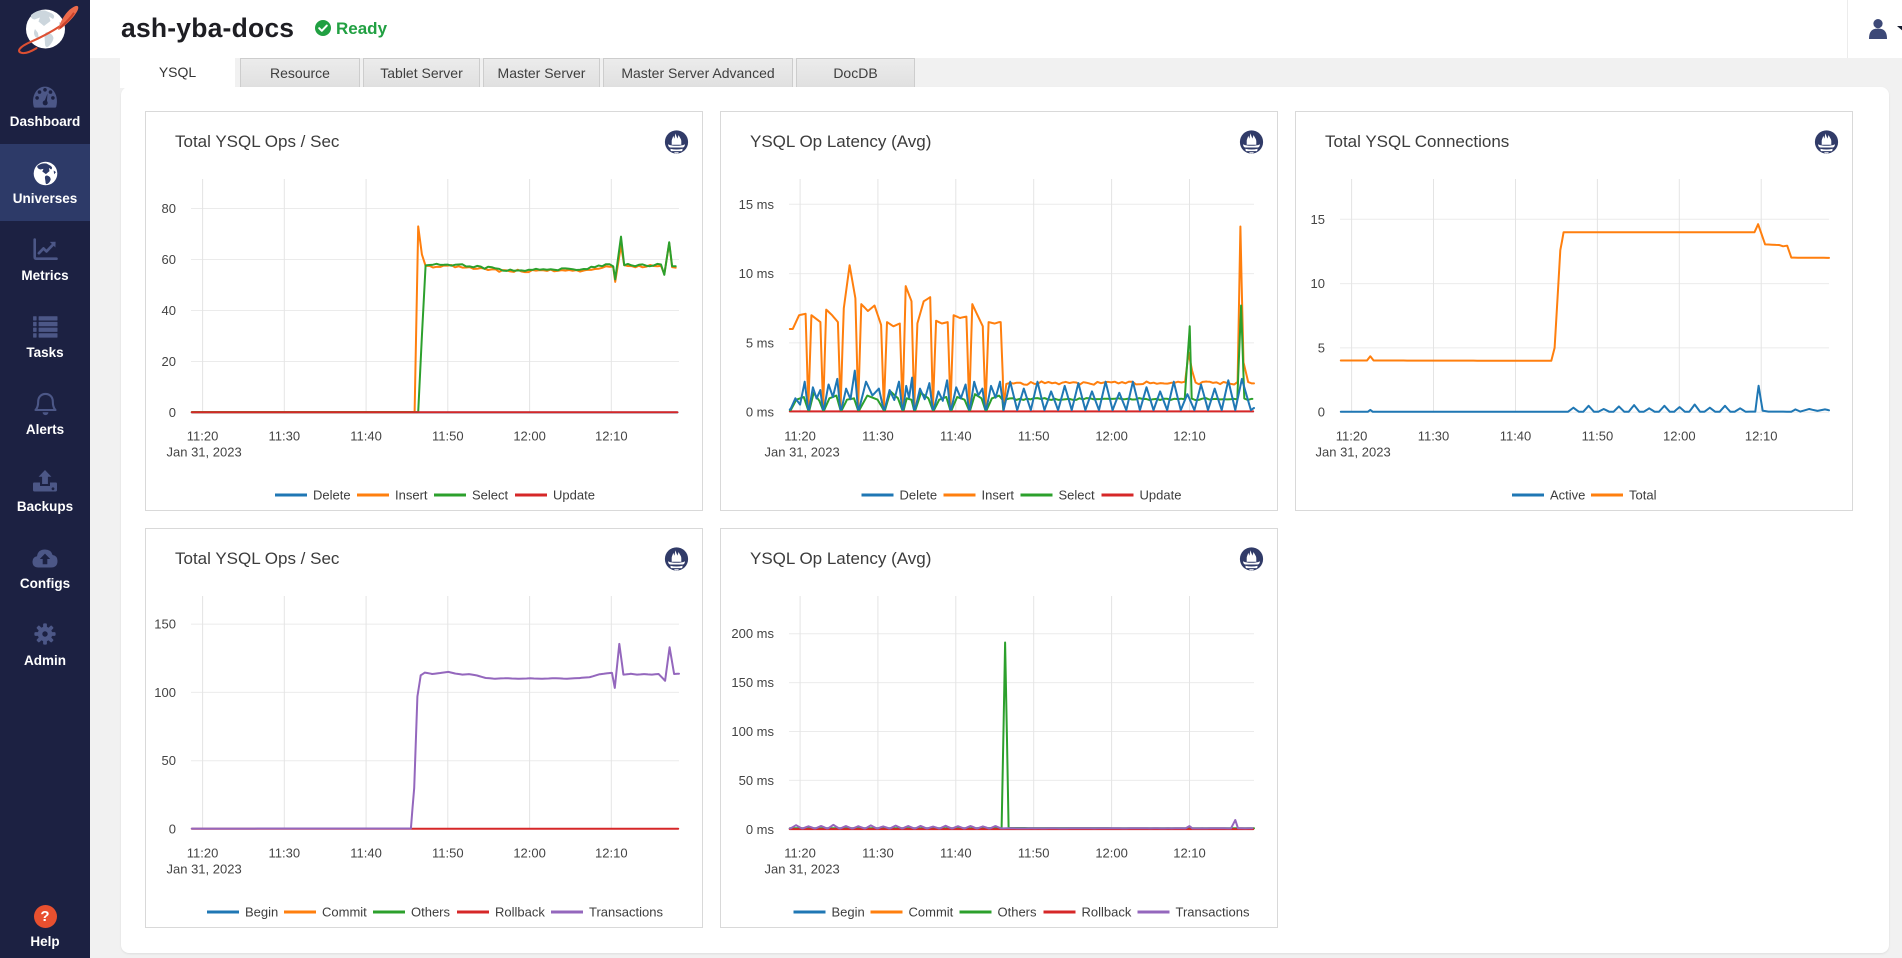 This screenshot has height=958, width=1902. What do you see at coordinates (169, 259) in the screenshot?
I see `svg-text: 60` at bounding box center [169, 259].